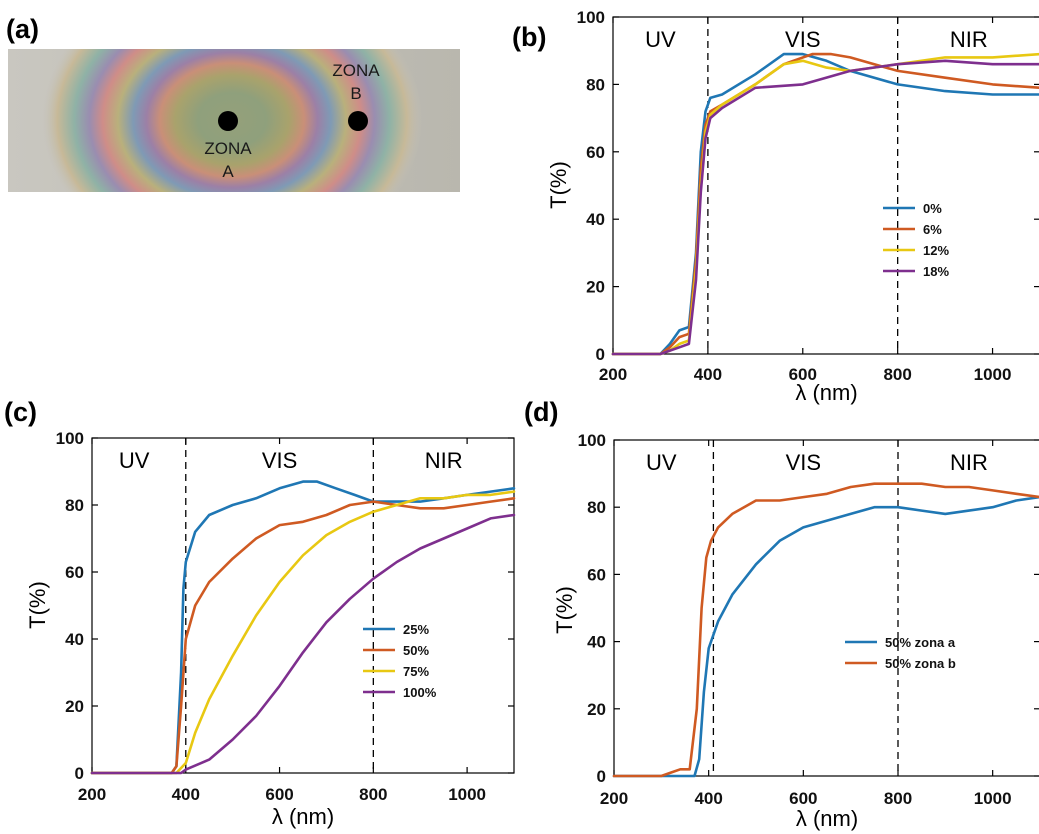 The height and width of the screenshot is (834, 1039). Describe the element at coordinates (358, 121) in the screenshot. I see `zone-b-marker` at that location.